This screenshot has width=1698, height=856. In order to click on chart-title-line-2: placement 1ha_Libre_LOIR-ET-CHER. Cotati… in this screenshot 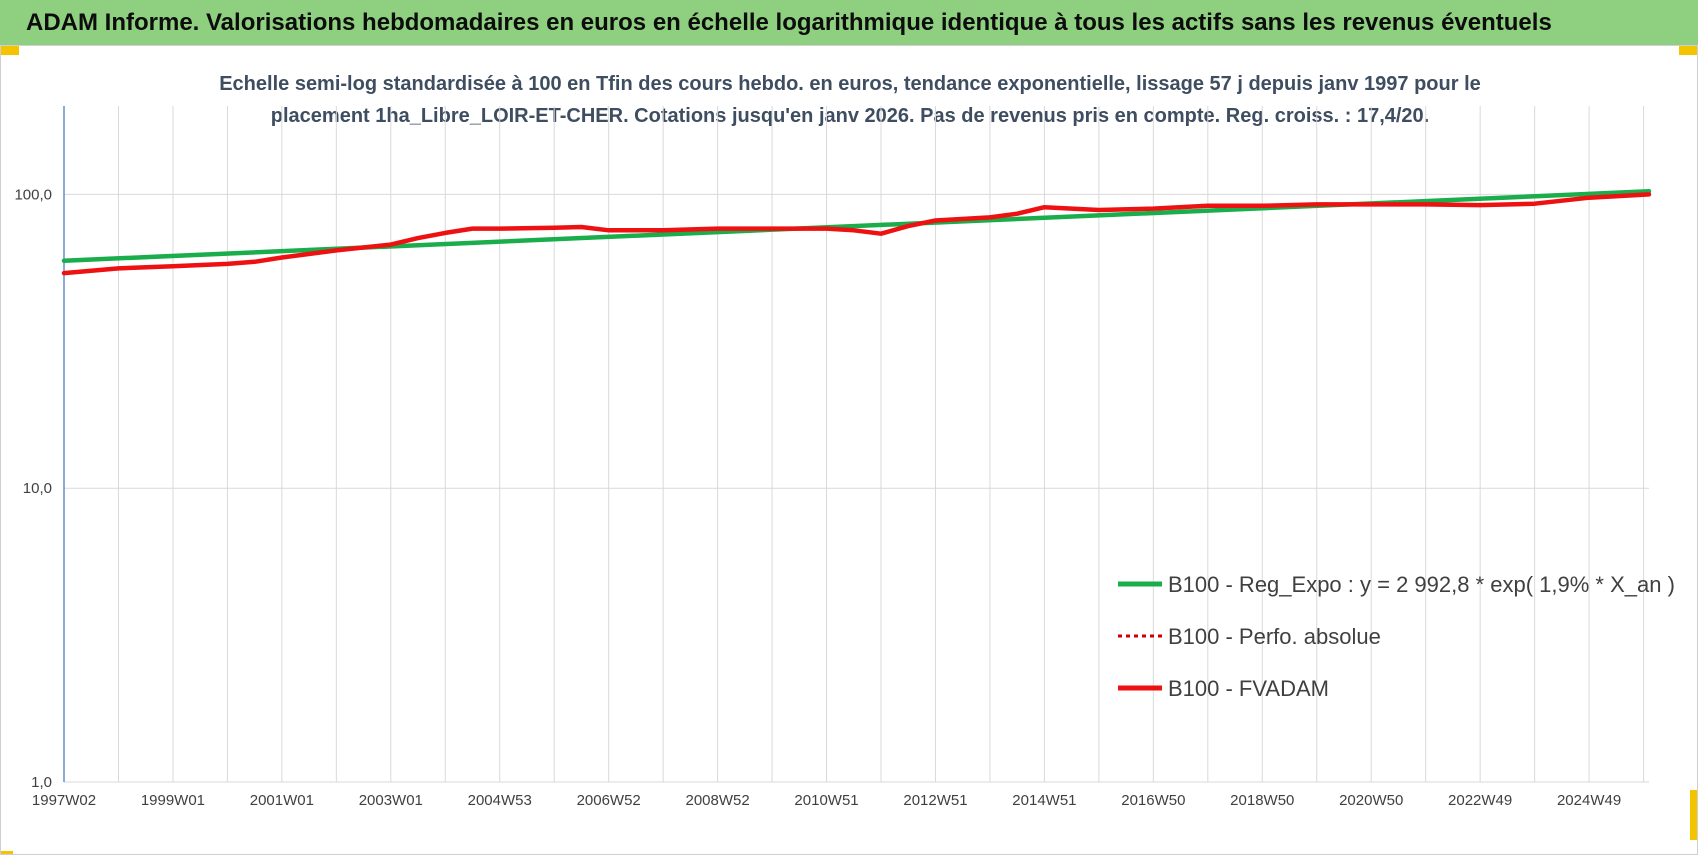, I will do `click(850, 116)`.